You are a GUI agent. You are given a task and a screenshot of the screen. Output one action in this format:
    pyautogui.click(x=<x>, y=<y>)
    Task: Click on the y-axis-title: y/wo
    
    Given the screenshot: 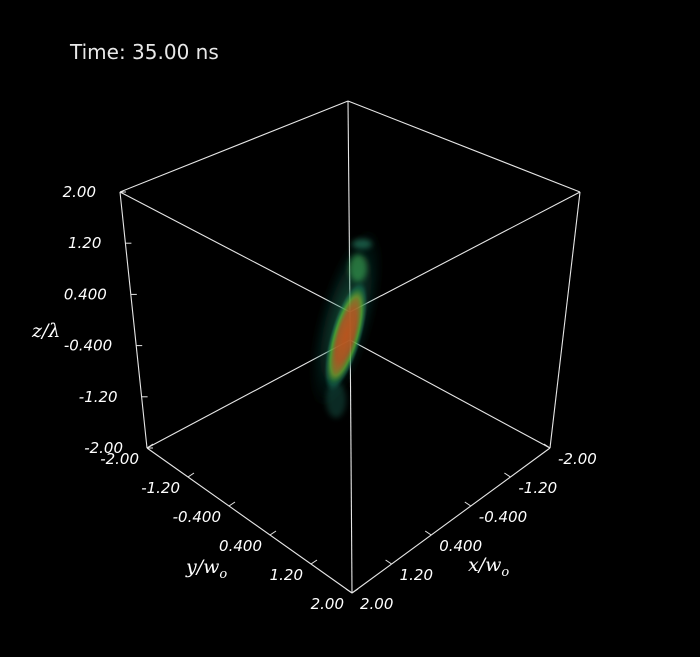 What is the action you would take?
    pyautogui.click(x=206, y=569)
    